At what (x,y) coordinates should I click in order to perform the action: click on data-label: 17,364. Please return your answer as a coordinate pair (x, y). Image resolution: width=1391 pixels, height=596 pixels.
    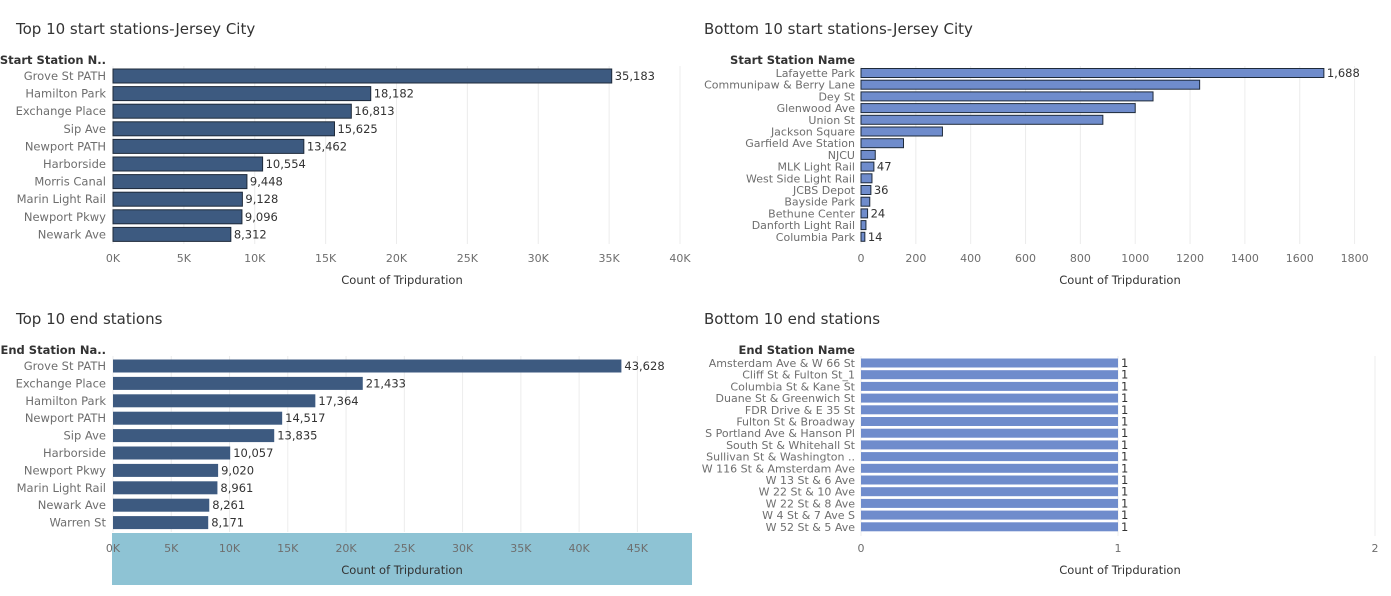
    Looking at the image, I should click on (338, 401).